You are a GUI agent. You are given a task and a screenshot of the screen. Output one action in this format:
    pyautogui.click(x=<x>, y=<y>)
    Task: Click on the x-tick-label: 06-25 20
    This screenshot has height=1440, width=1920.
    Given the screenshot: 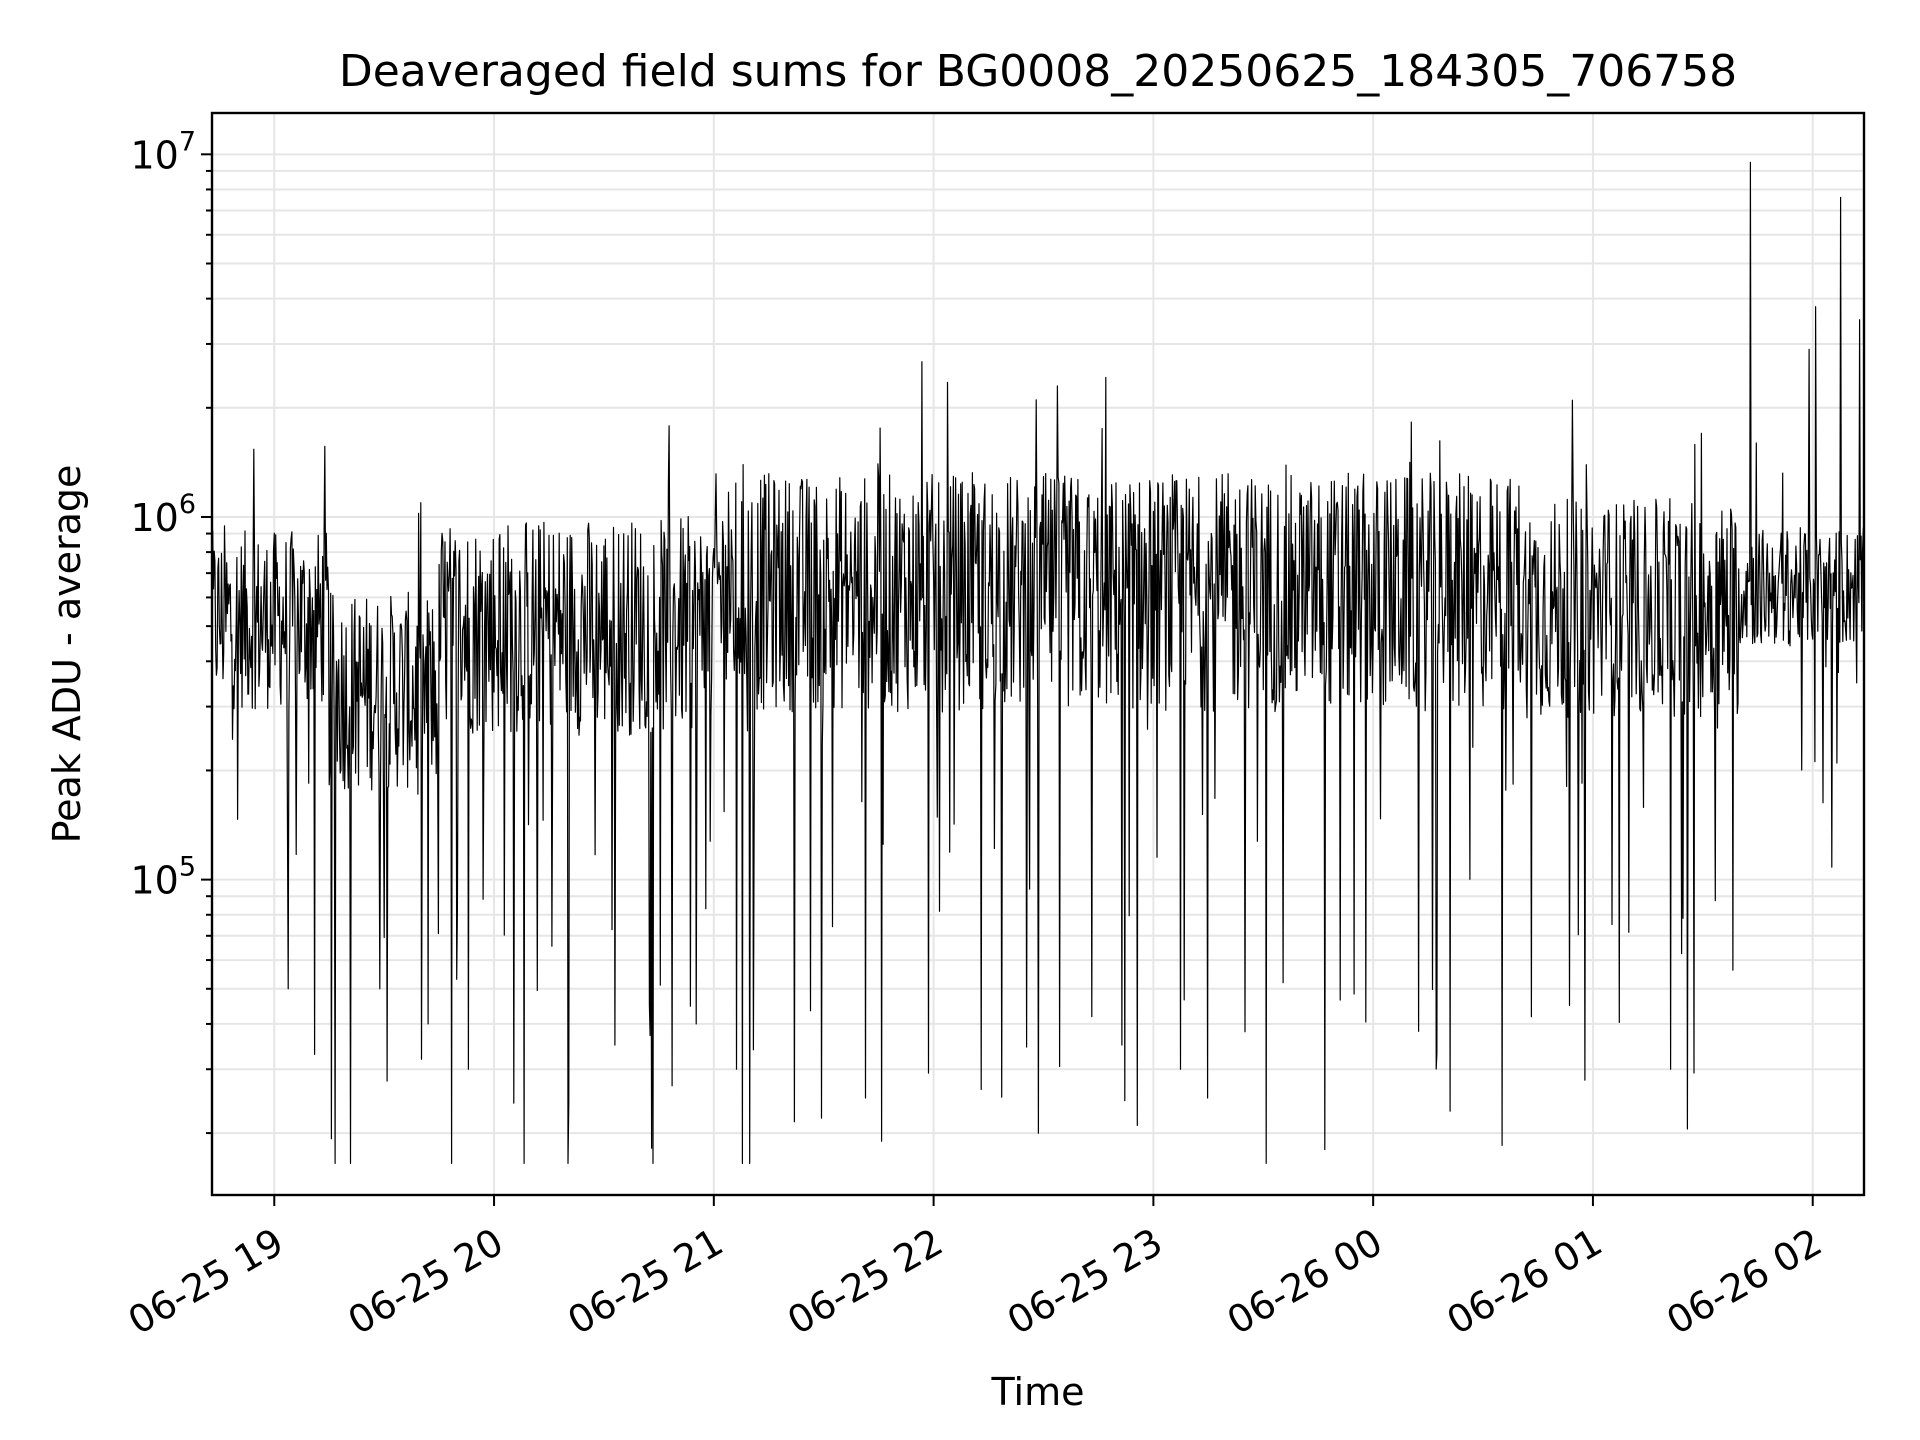 What is the action you would take?
    pyautogui.click(x=426, y=1282)
    